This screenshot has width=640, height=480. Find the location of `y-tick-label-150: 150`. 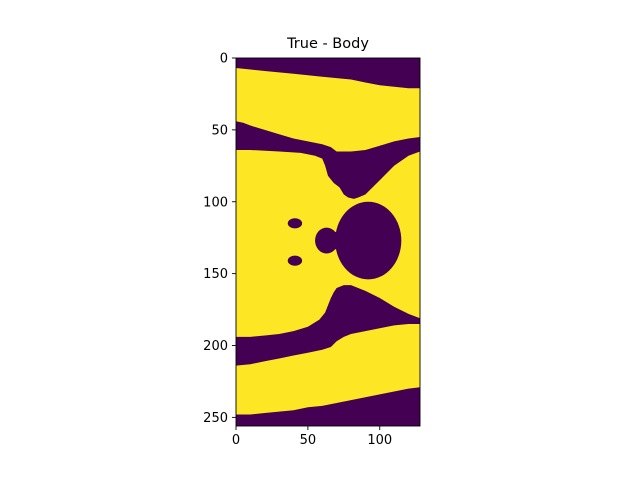

y-tick-label-150: 150 is located at coordinates (215, 274).